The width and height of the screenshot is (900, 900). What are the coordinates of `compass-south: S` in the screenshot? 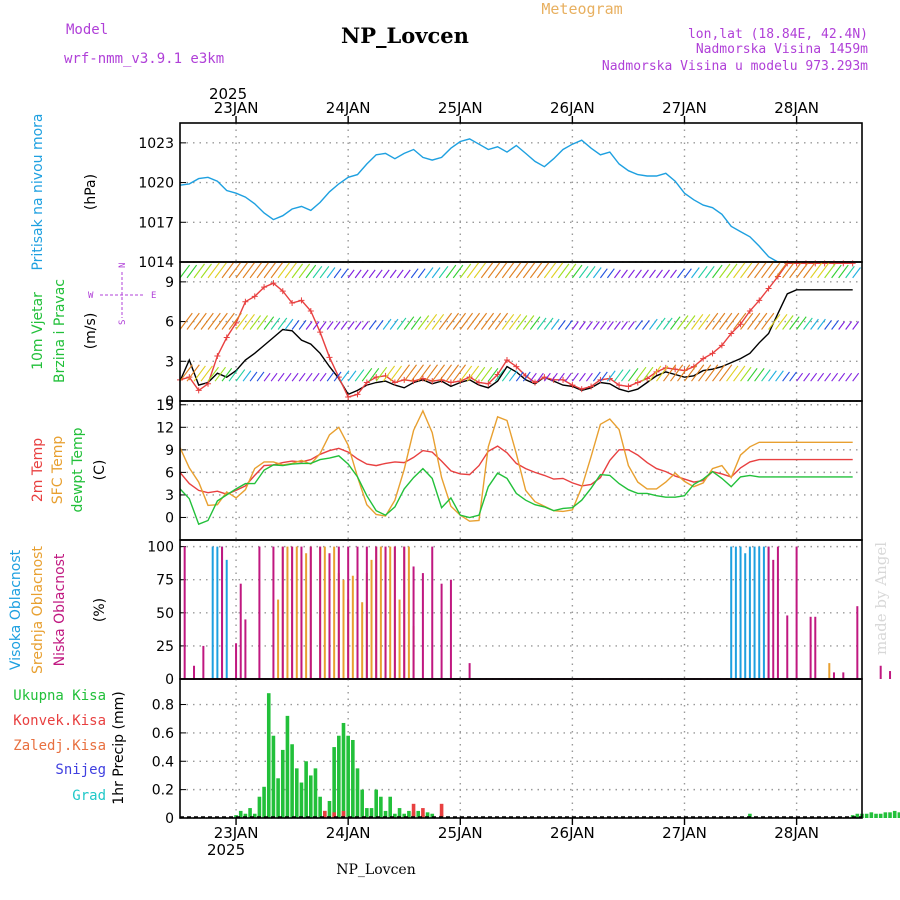 It's located at (123, 322).